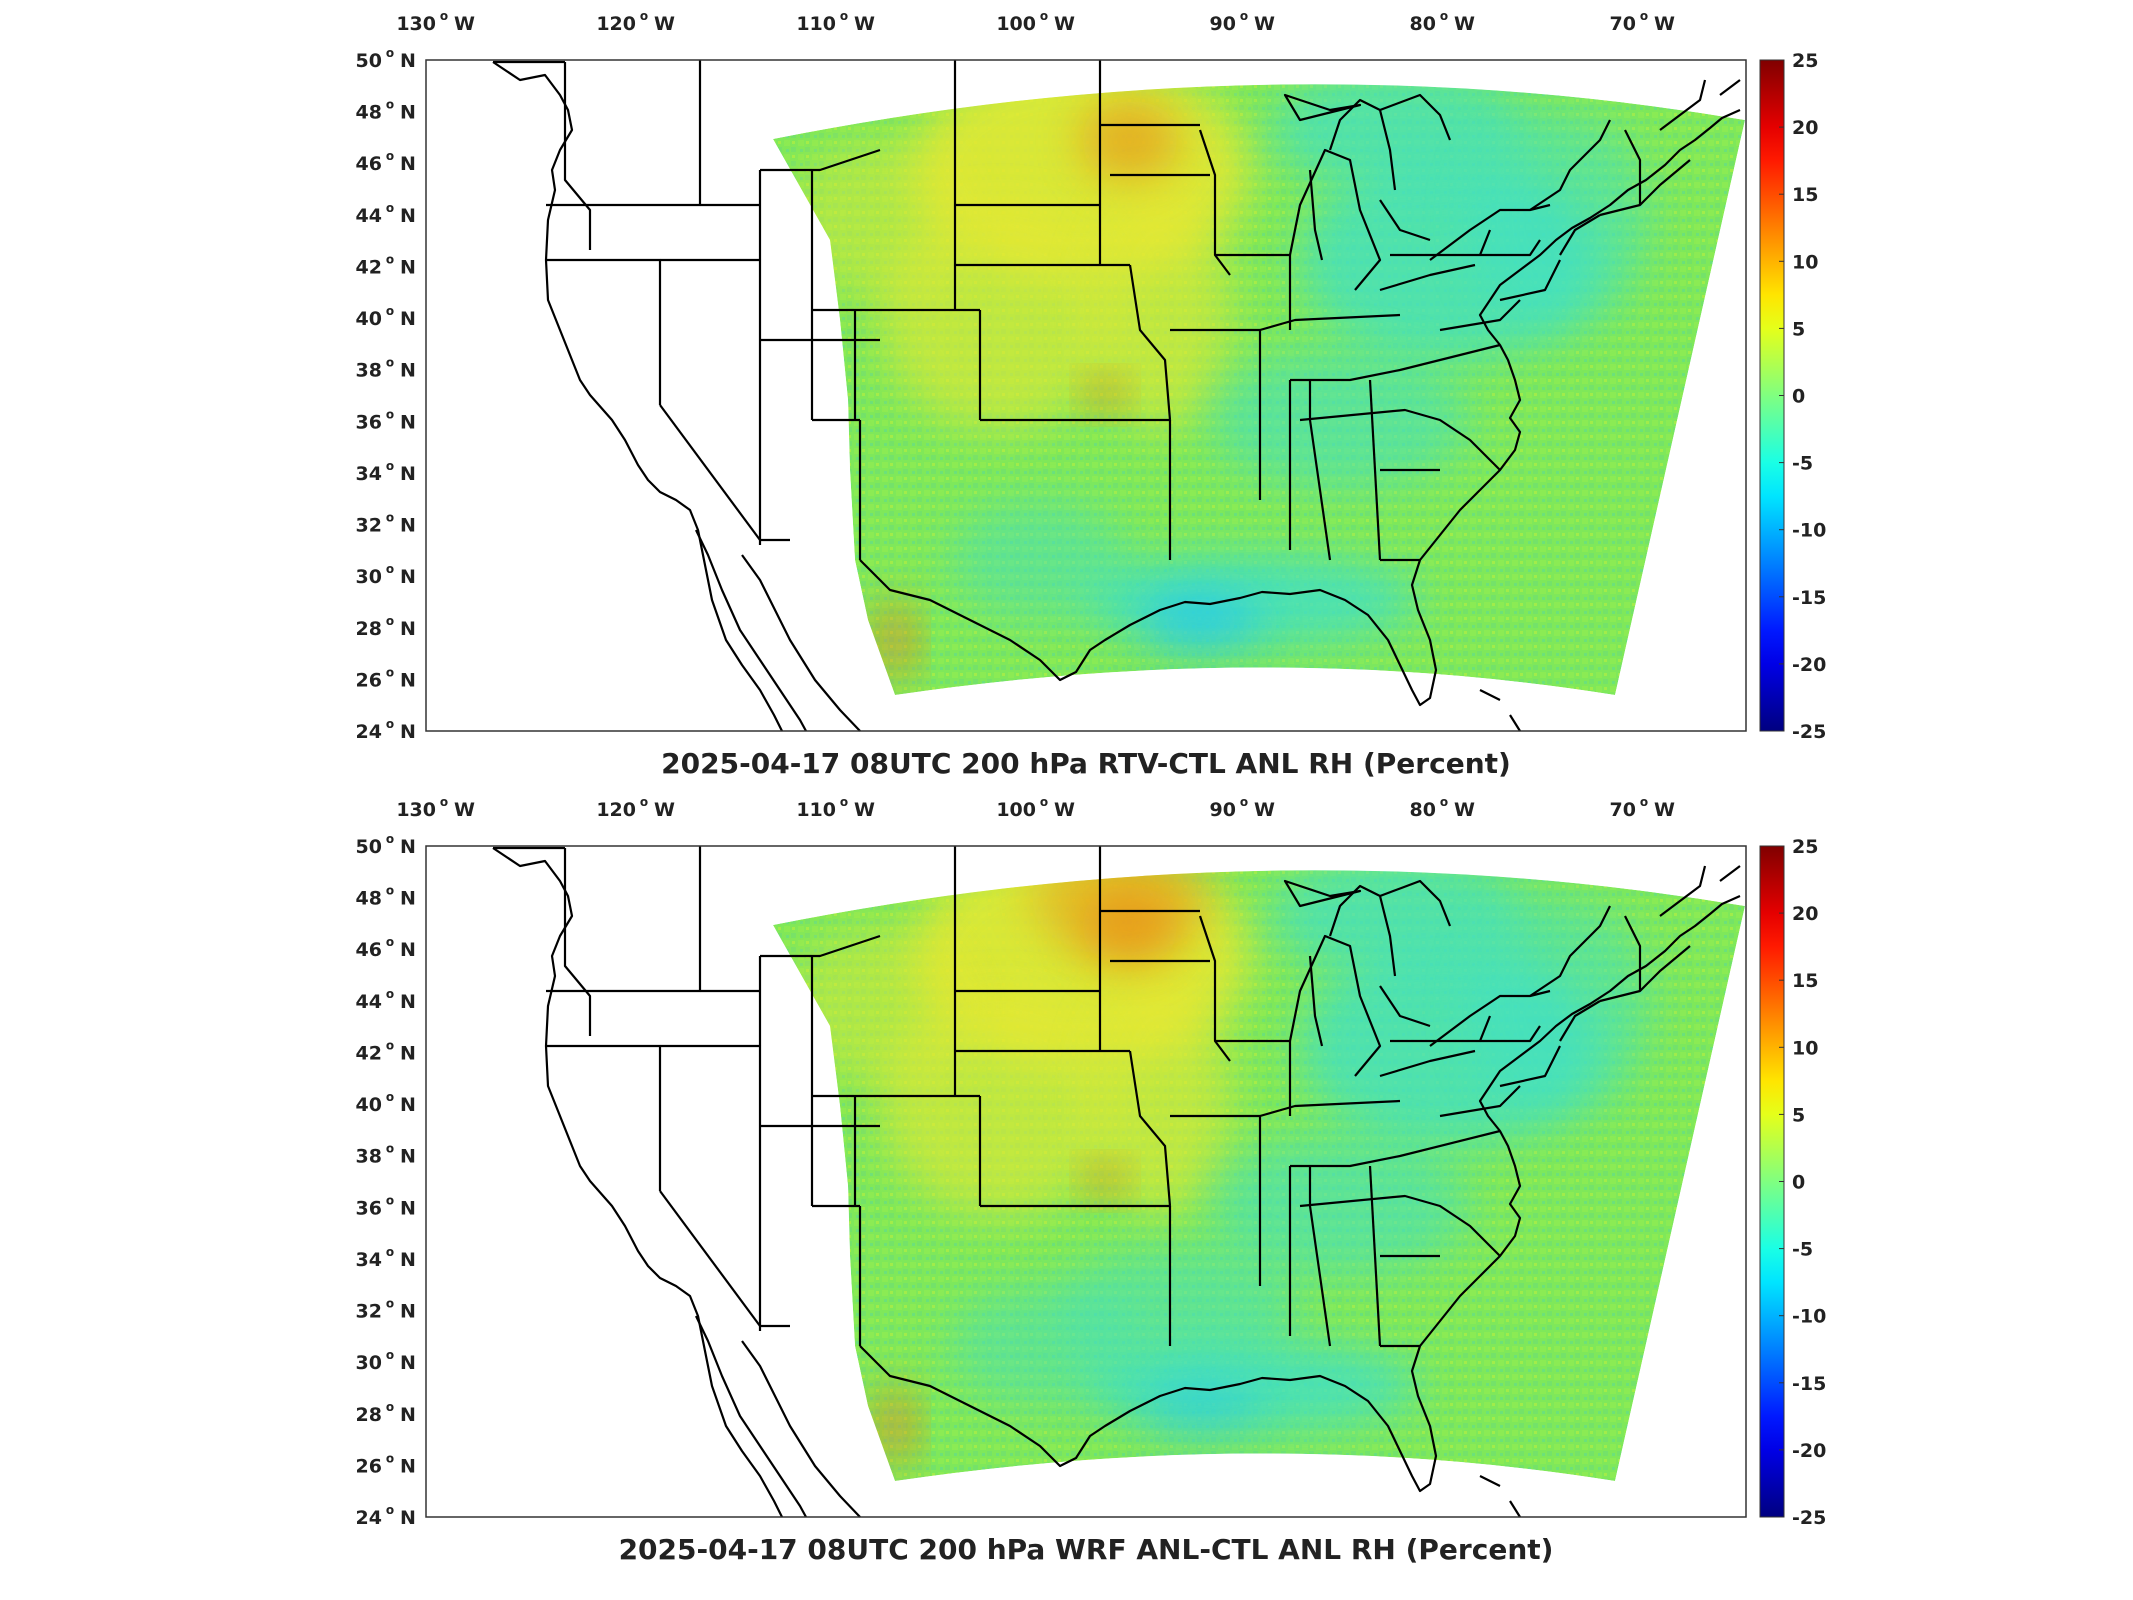 The image size is (2133, 1600). Describe the element at coordinates (1427, 277) in the screenshot. I see `lake-erie` at that location.